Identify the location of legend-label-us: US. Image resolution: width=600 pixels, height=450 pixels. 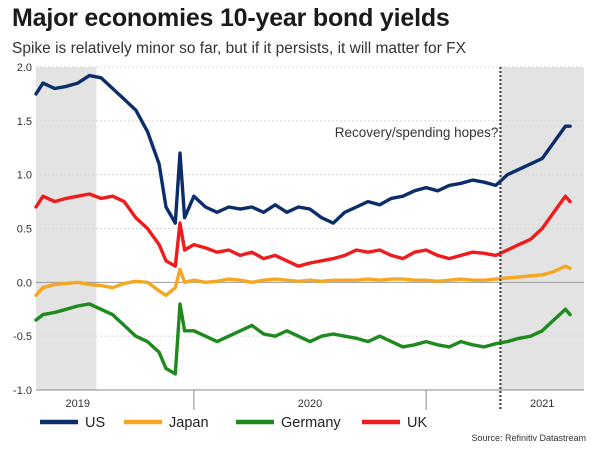
(95, 423).